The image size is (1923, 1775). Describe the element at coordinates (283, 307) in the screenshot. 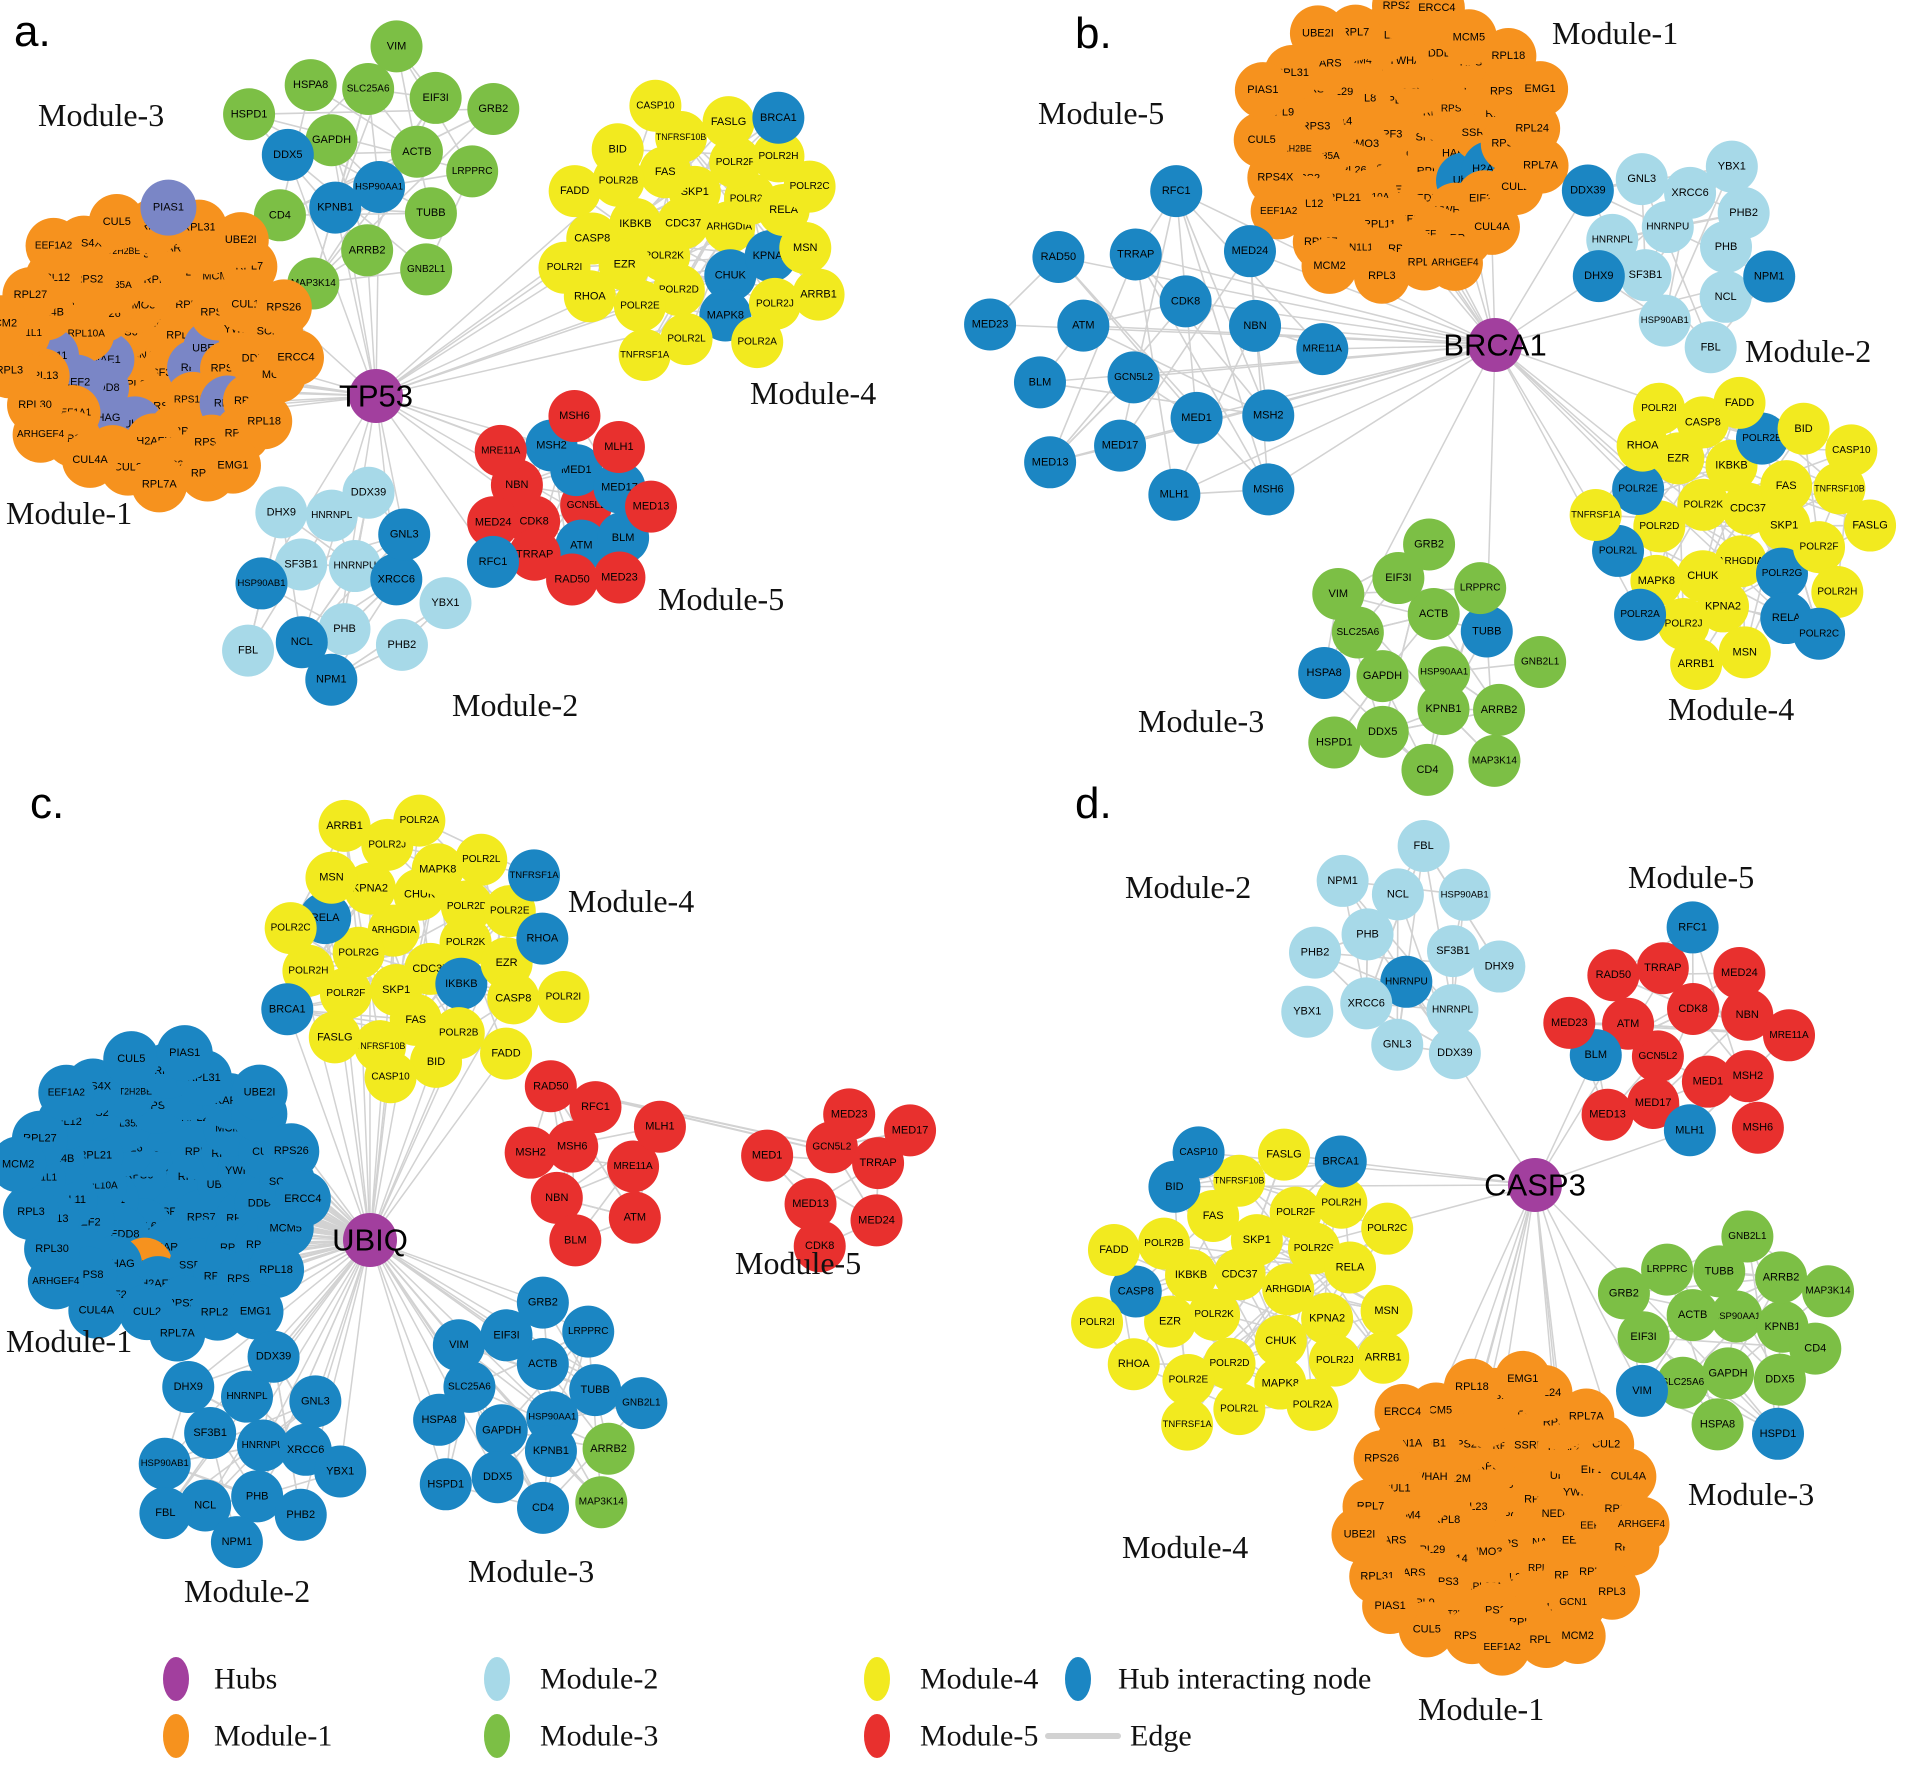

I see `node-RPS26` at that location.